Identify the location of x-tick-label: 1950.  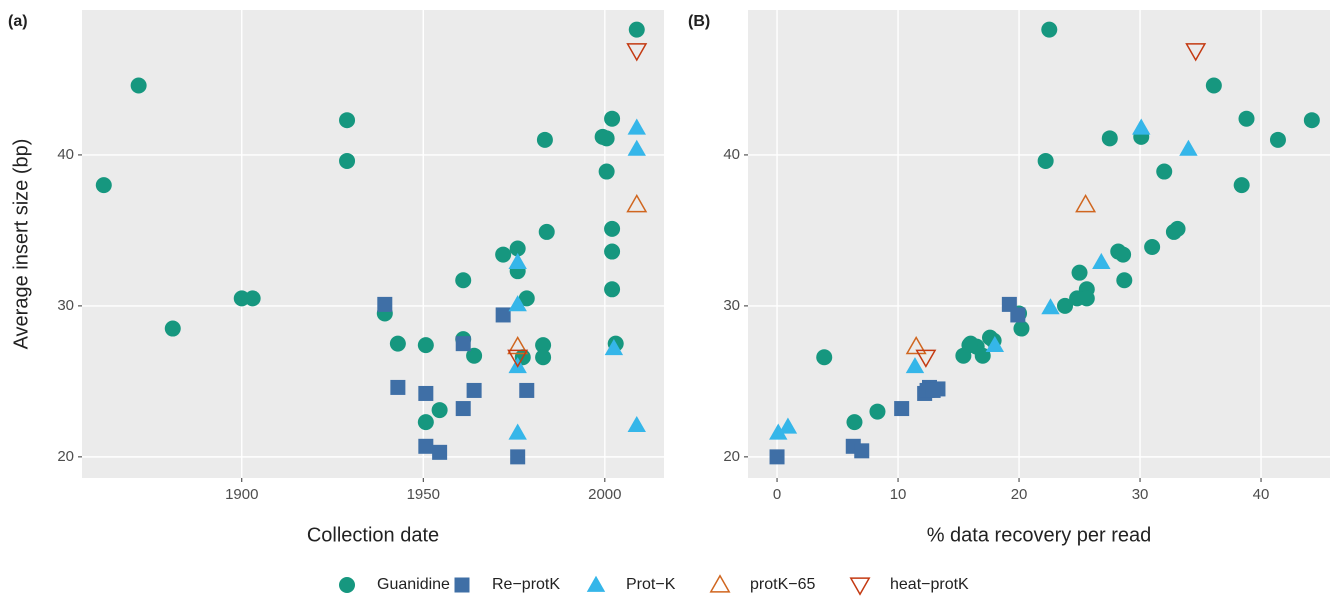
(423, 494).